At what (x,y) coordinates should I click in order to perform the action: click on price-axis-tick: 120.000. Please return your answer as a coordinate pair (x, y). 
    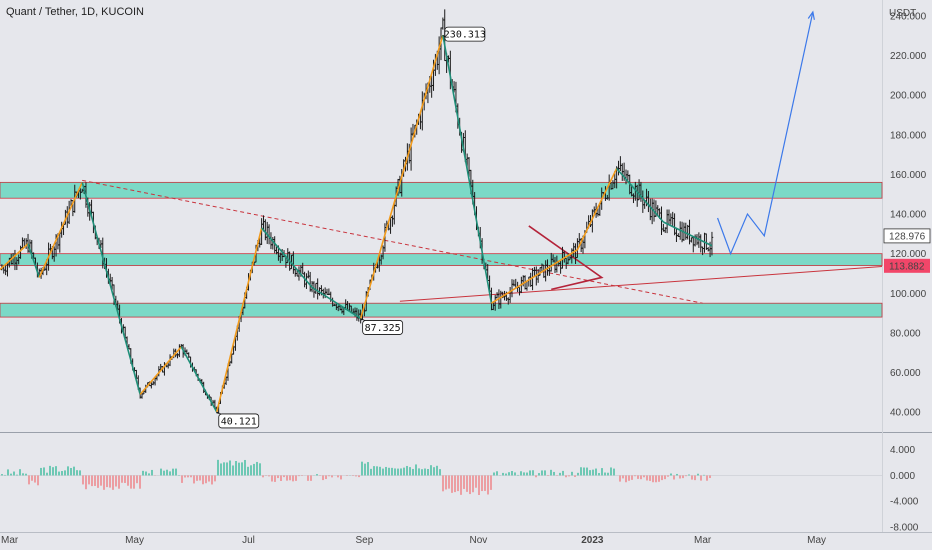
    Looking at the image, I should click on (908, 254).